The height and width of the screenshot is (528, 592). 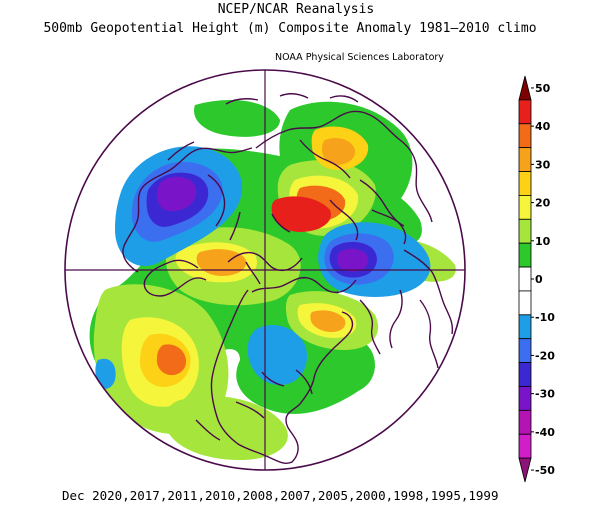 I want to click on colorbar-segments, so click(x=525, y=279).